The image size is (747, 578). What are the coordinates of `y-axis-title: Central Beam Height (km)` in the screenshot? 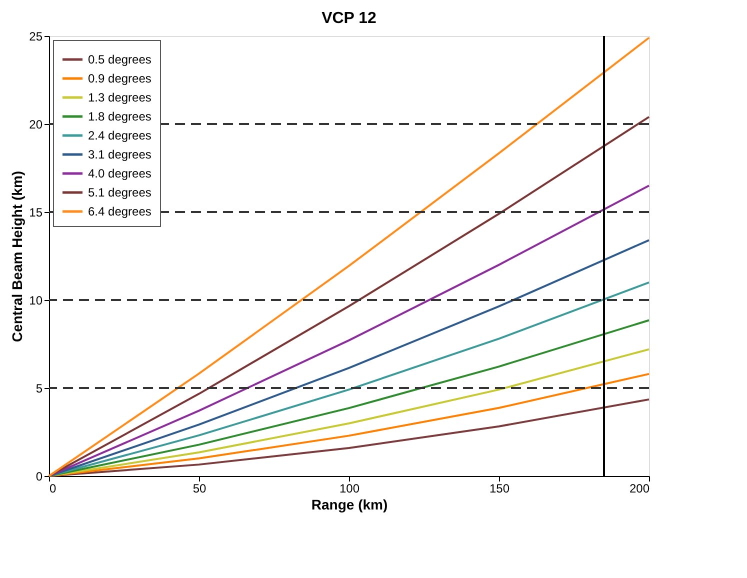 It's located at (17, 256).